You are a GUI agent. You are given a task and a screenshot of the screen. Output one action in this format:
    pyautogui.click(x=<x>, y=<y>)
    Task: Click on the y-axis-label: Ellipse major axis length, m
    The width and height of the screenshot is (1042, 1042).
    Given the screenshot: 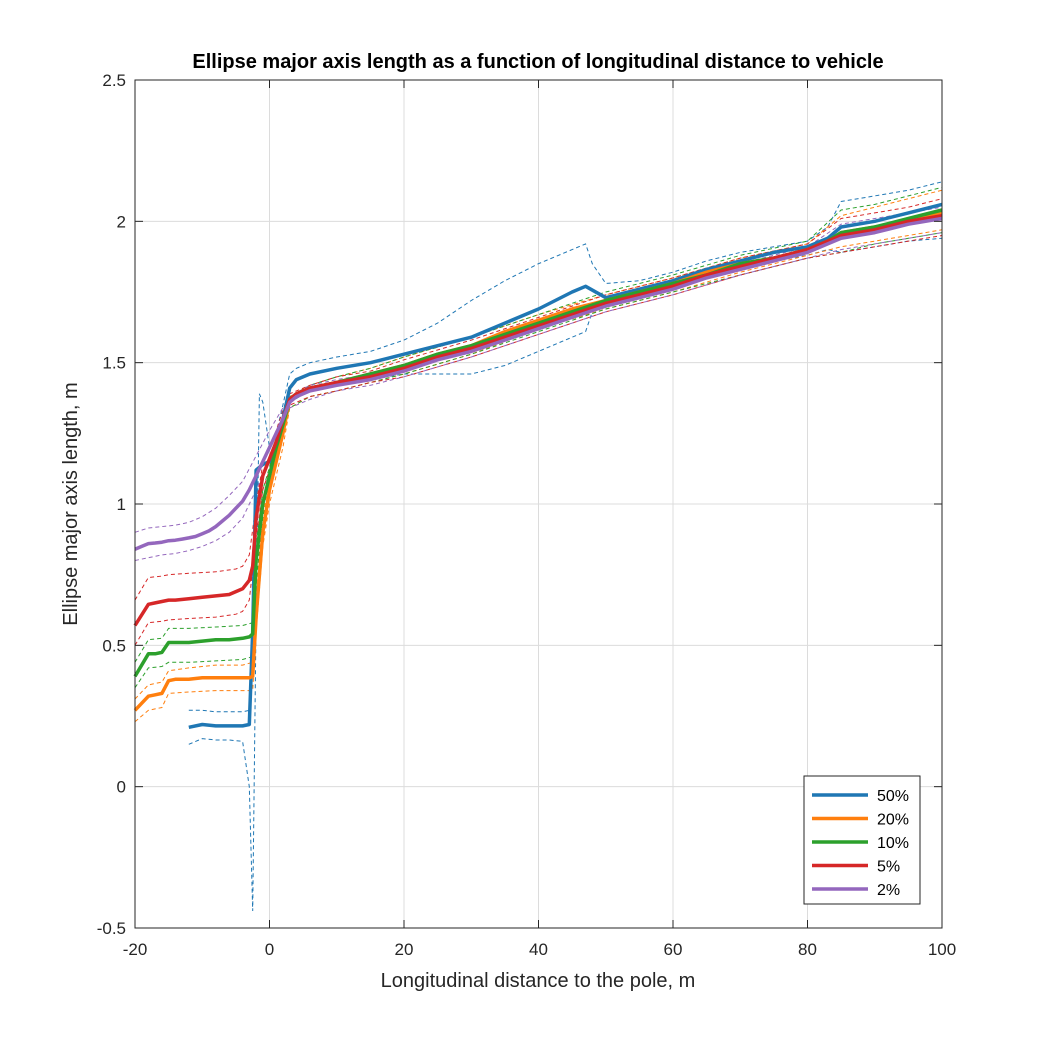 What is the action you would take?
    pyautogui.click(x=71, y=503)
    